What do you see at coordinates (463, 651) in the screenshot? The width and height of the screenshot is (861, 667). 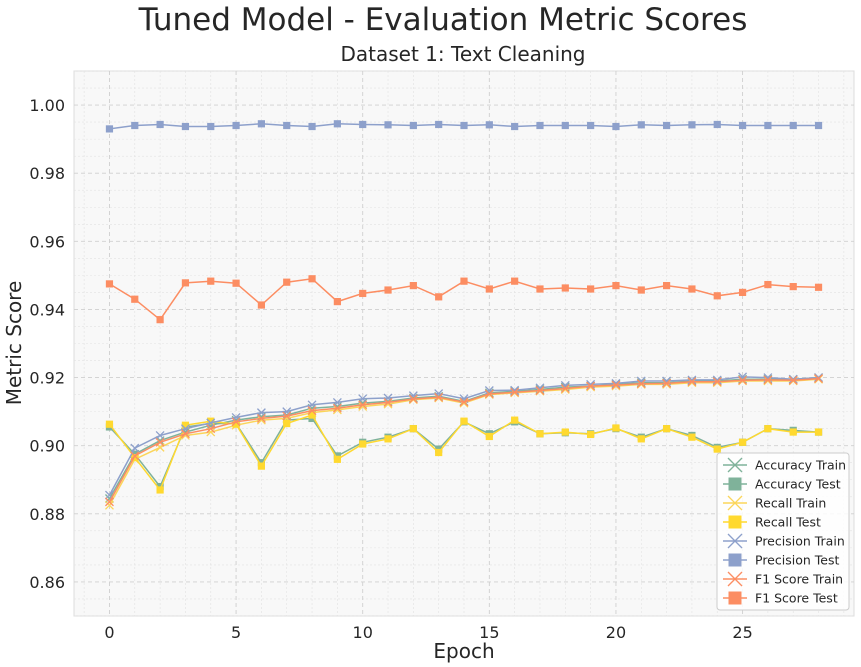 I see `x-axis-label: Epoch` at bounding box center [463, 651].